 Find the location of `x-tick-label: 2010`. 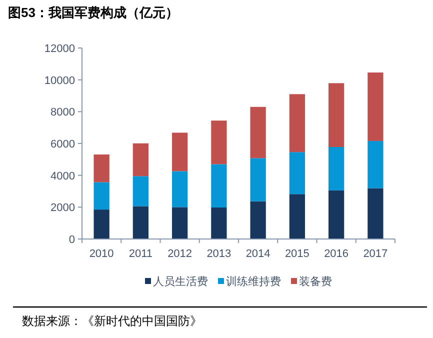

x-tick-label: 2010 is located at coordinates (101, 254).